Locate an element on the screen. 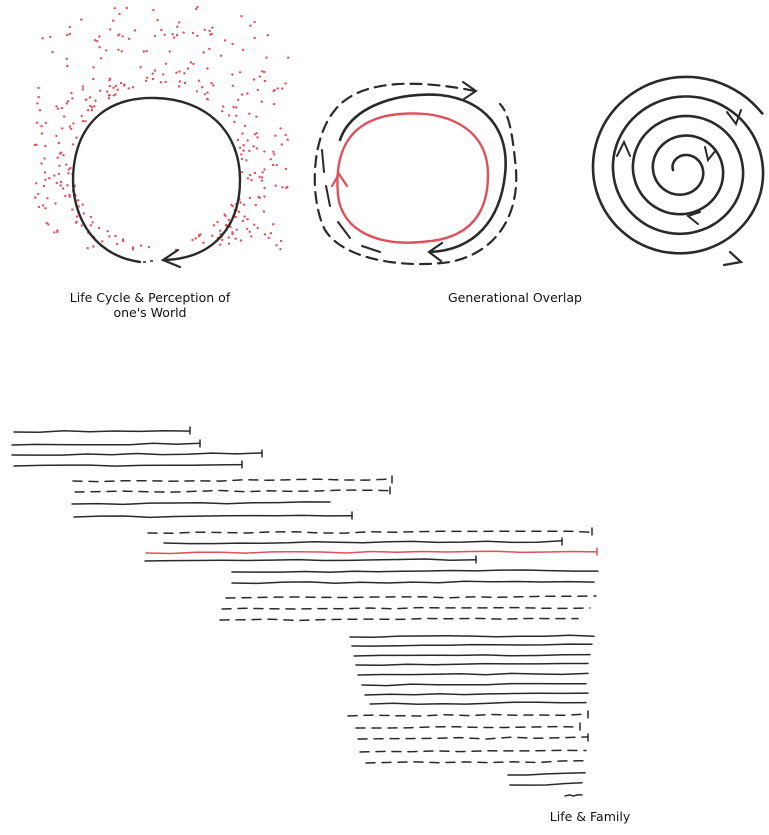 This screenshot has height=835, width=769. spiral-diagram is located at coordinates (678, 171).